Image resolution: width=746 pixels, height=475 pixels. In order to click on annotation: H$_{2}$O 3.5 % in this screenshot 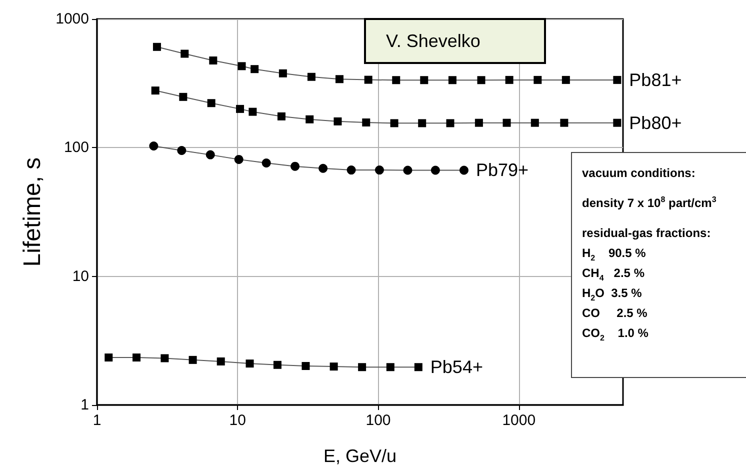, I will do `click(612, 294)`.